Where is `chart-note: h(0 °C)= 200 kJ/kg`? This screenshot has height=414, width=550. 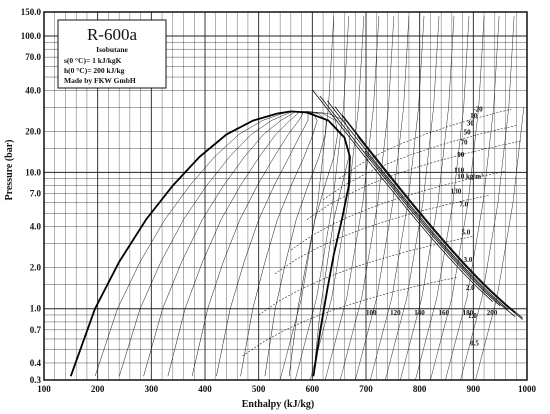
chart-note: h(0 °C)= 200 kJ/kg is located at coordinates (94, 70).